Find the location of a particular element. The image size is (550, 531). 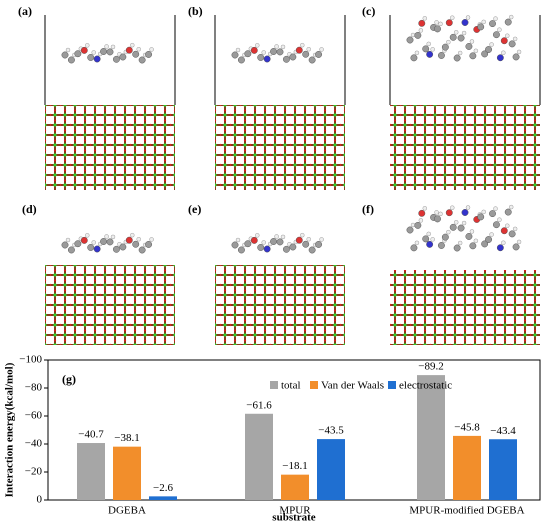

legend-label: electrostatic is located at coordinates (425, 386).